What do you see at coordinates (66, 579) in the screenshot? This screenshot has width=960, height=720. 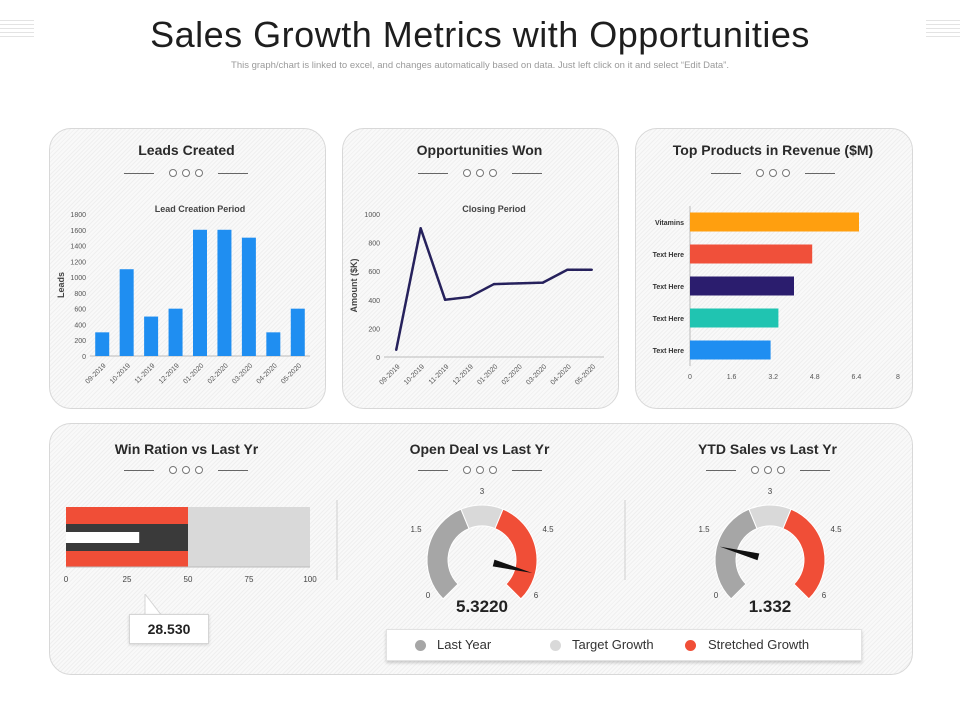 I see `win-x-tick-0: 0` at bounding box center [66, 579].